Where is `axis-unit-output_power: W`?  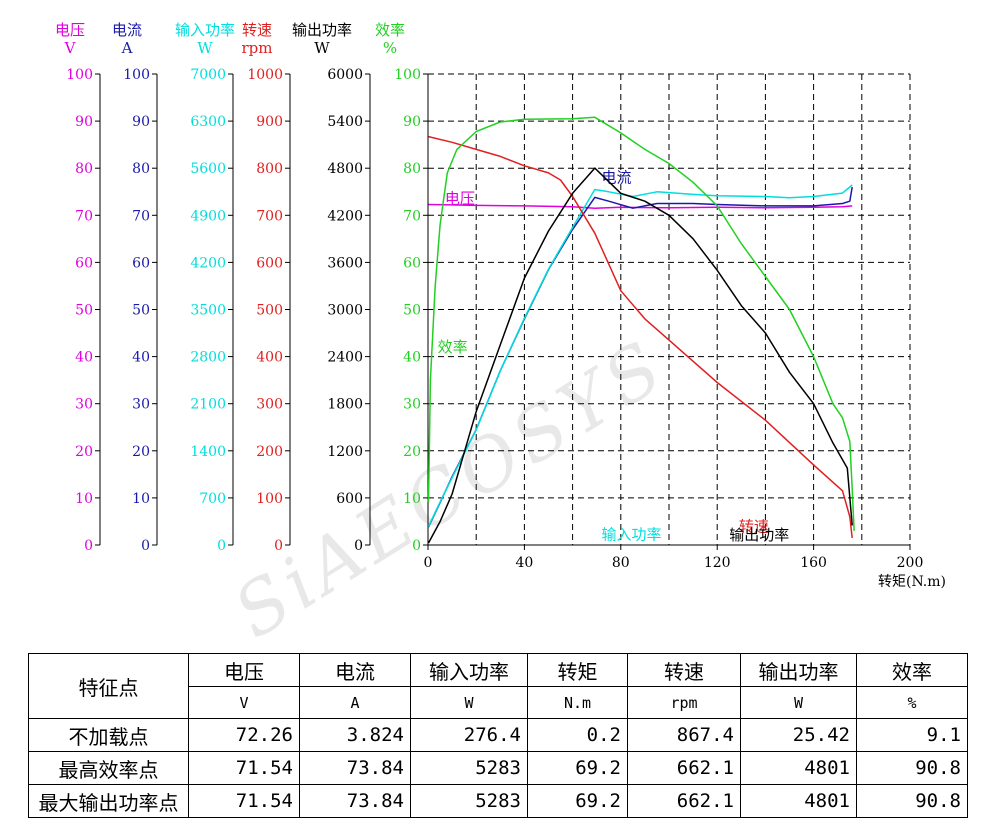
axis-unit-output_power: W is located at coordinates (322, 48).